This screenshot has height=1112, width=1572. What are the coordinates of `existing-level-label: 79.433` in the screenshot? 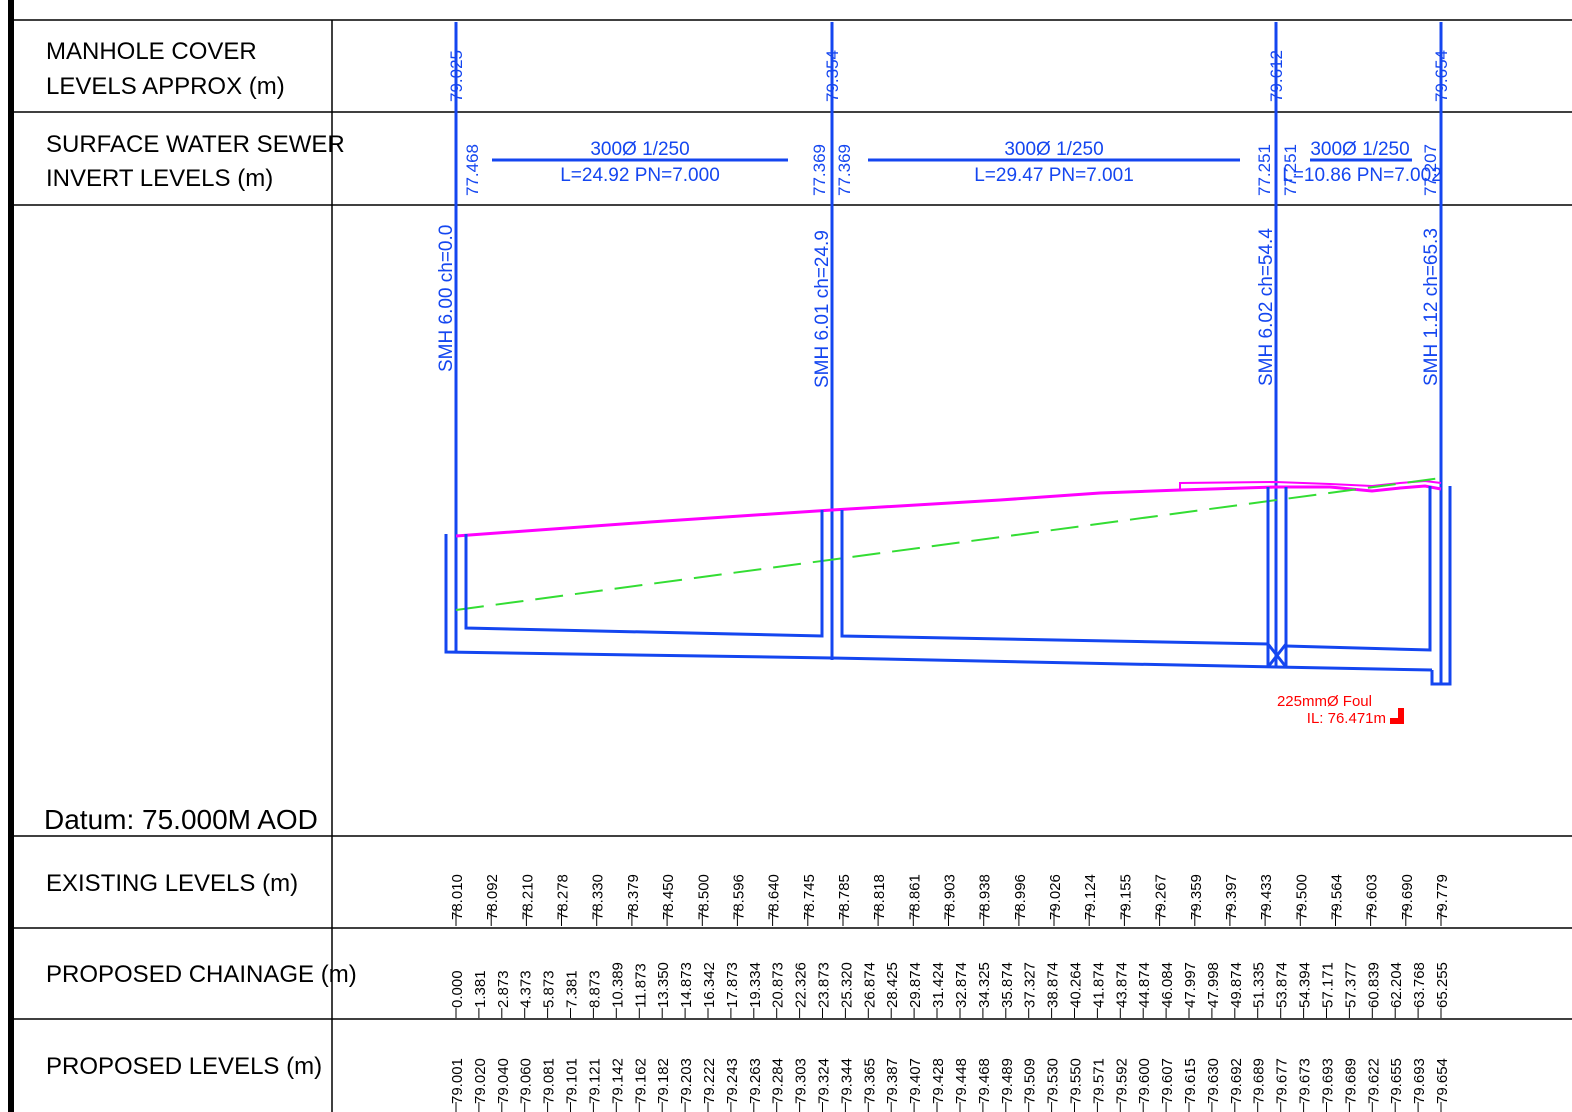 It's located at (1266, 897).